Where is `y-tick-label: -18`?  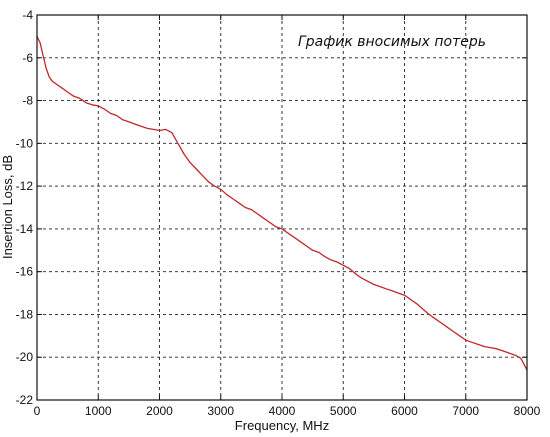 y-tick-label: -18 is located at coordinates (25, 314).